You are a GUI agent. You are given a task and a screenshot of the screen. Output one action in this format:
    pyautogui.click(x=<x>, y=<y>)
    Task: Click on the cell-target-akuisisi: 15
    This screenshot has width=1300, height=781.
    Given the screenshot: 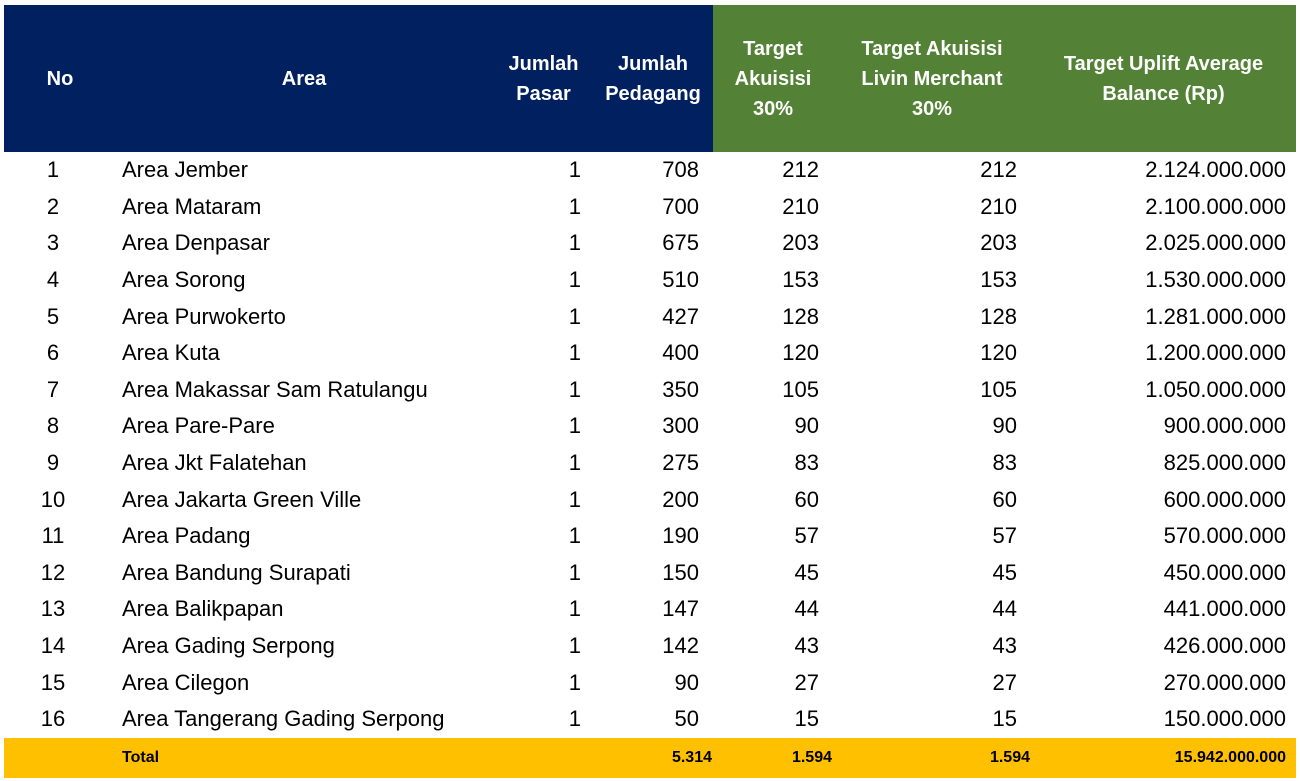 What is the action you would take?
    pyautogui.click(x=806, y=719)
    